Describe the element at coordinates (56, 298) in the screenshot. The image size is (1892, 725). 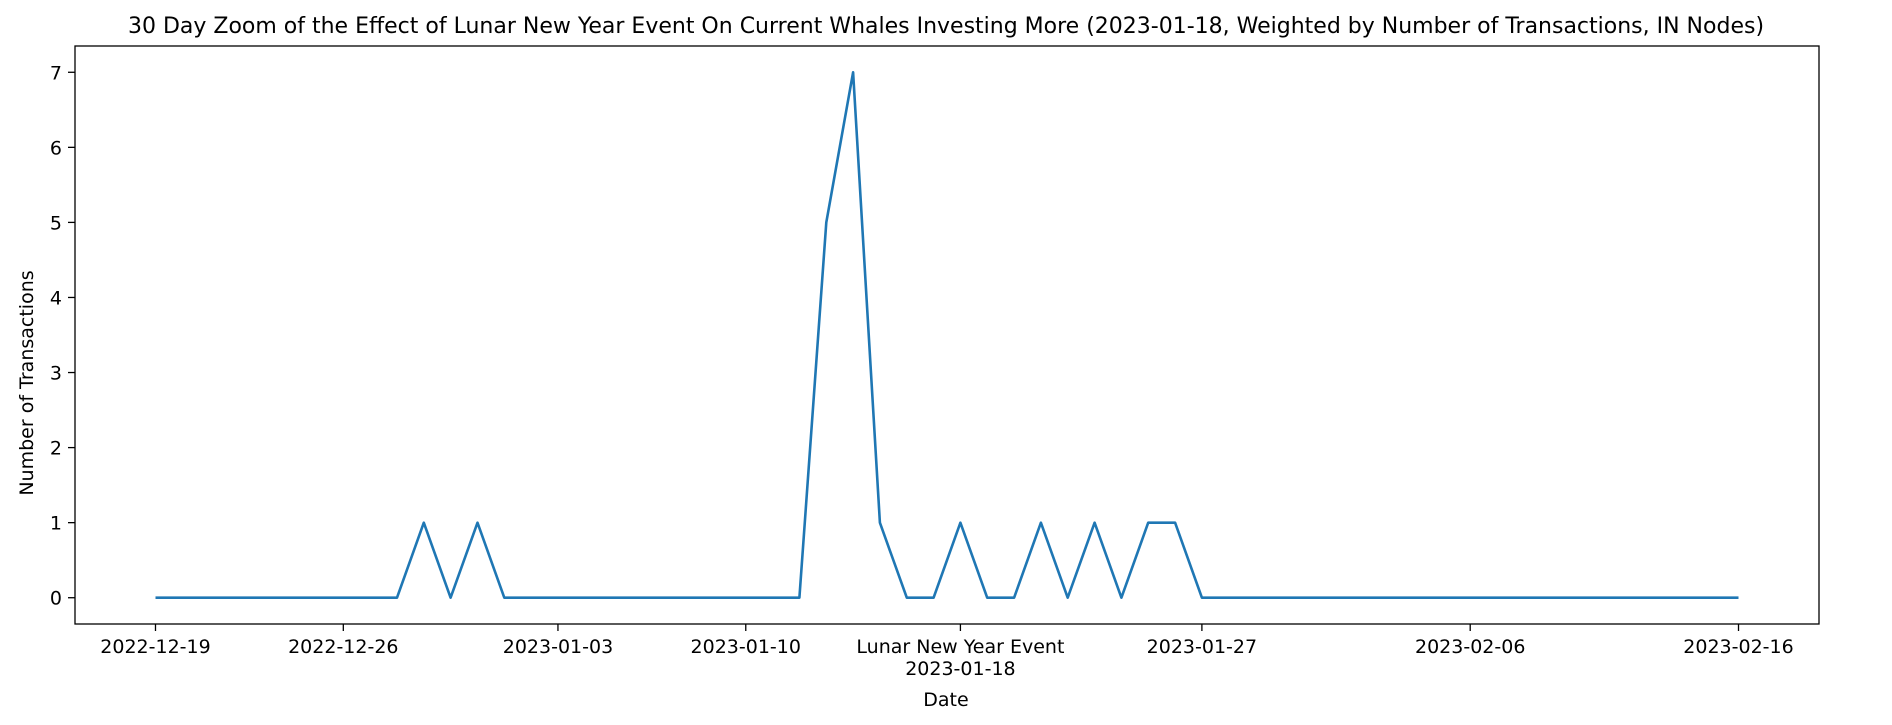
I see `y-tick-label: 4` at that location.